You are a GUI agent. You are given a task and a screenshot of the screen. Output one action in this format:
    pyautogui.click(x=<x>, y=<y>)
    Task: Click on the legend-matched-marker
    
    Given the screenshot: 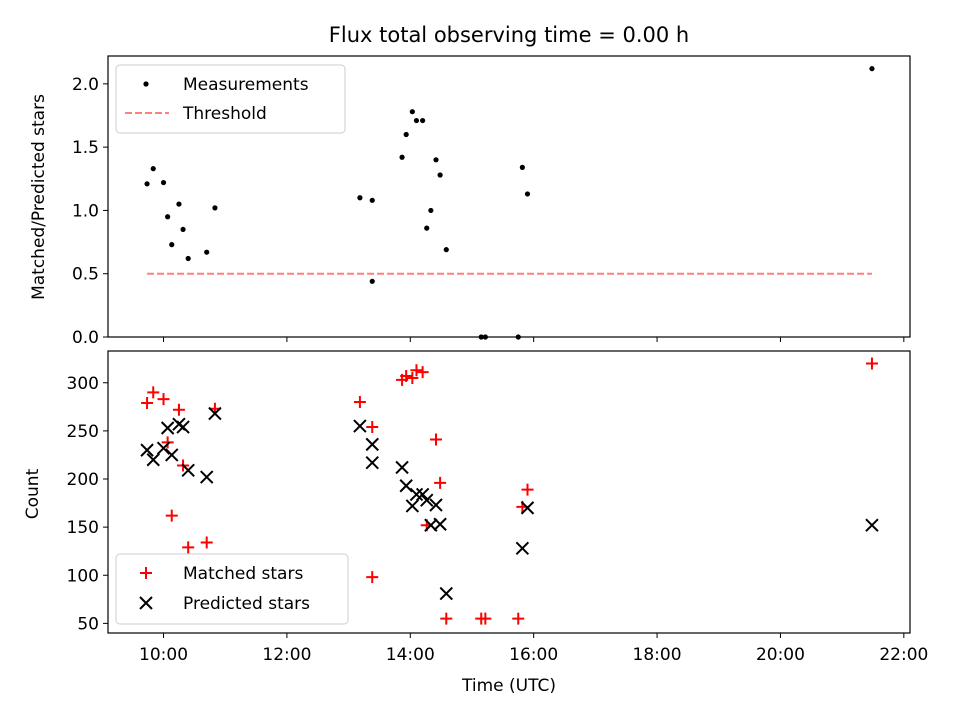 What is the action you would take?
    pyautogui.click(x=146, y=573)
    